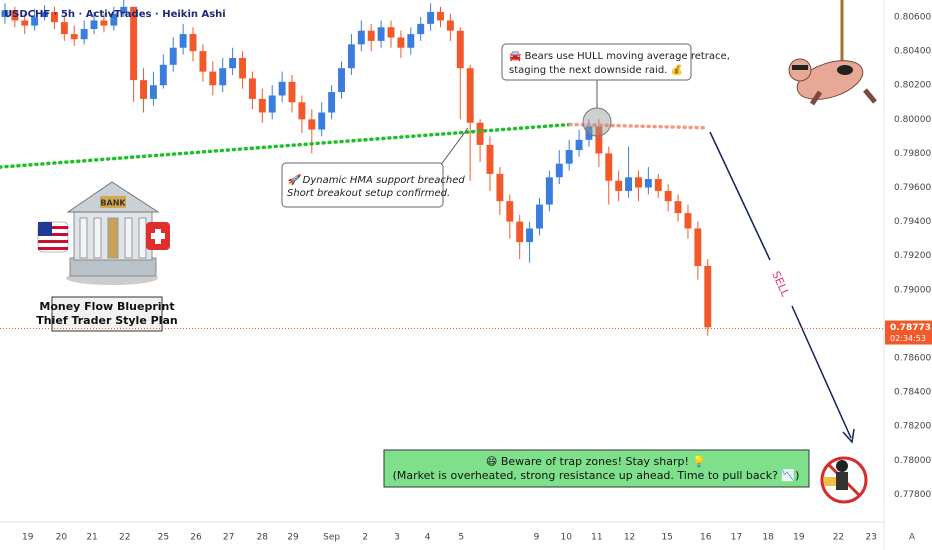  I want to click on annotation-text: 🚀 Dynamic HMA support breached, so click(376, 179).